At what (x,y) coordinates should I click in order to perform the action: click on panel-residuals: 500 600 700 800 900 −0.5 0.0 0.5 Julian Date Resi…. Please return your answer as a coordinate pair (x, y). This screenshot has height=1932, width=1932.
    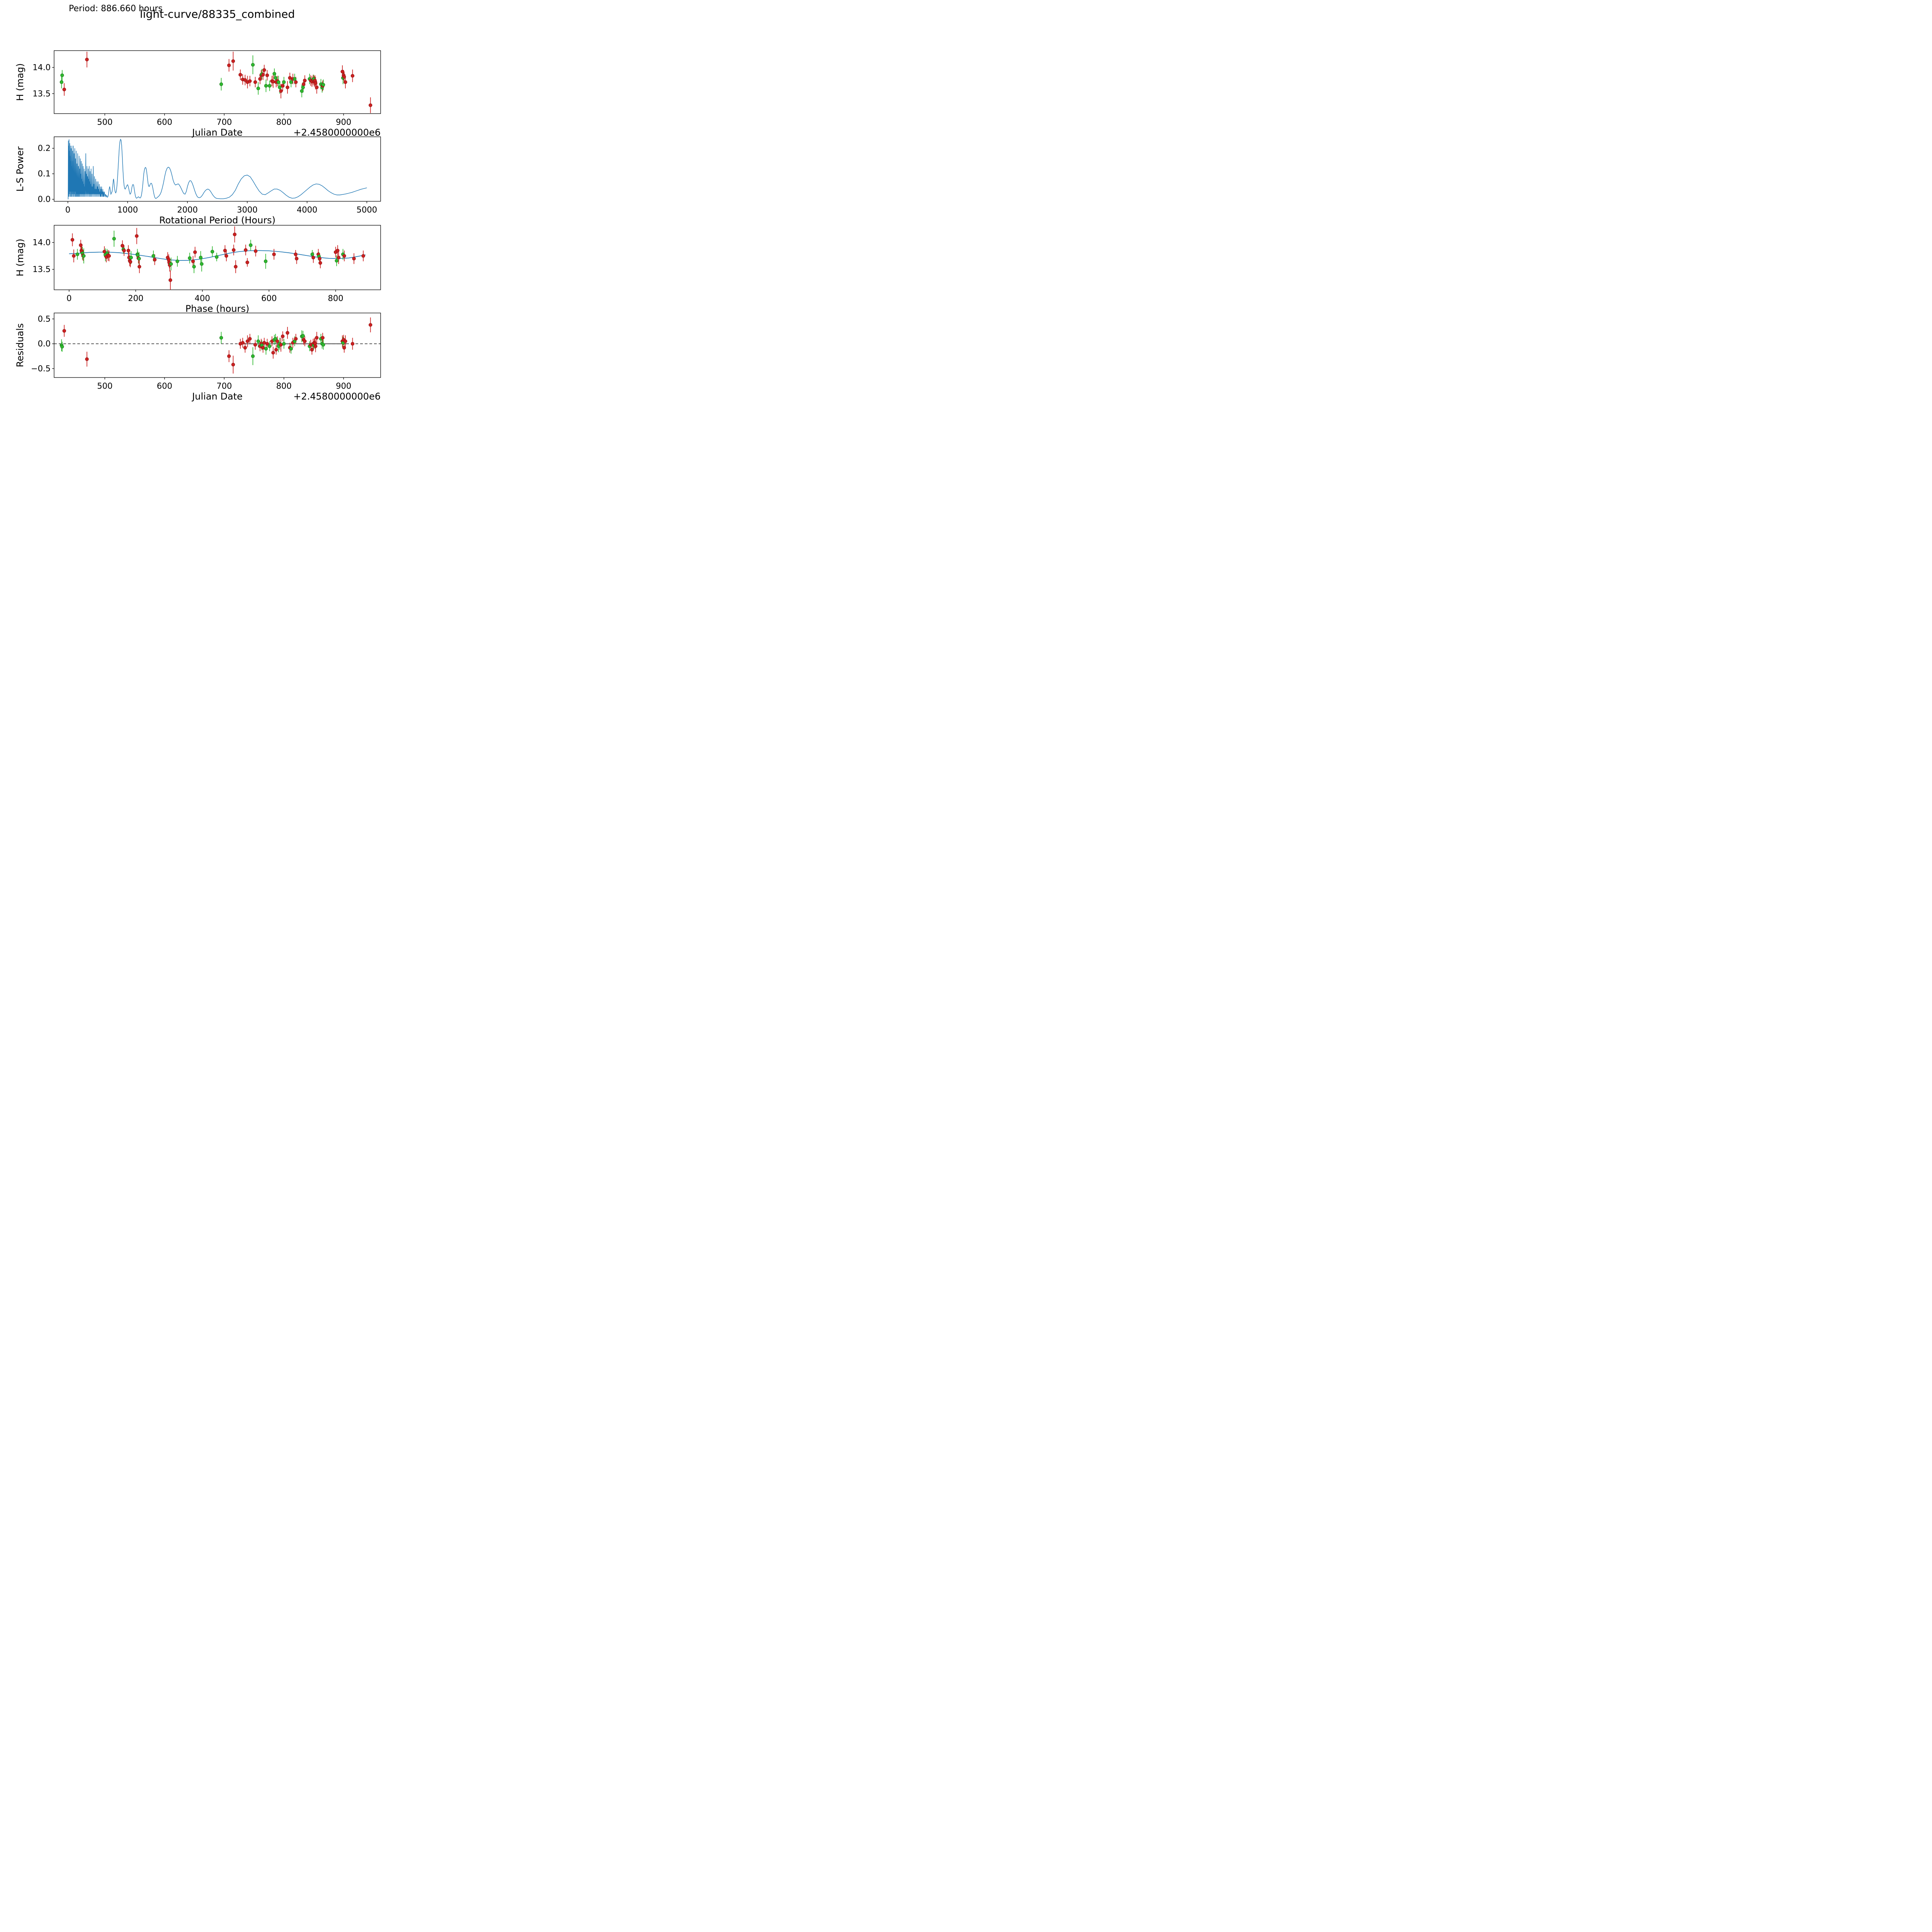
    Looking at the image, I should click on (198, 358).